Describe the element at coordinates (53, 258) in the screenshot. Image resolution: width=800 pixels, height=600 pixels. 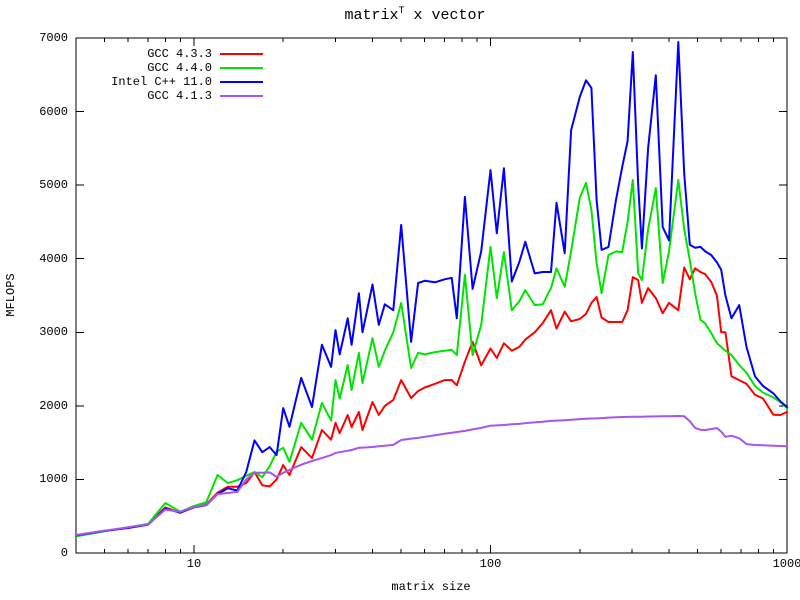
I see `y-tick-label: 4000` at that location.